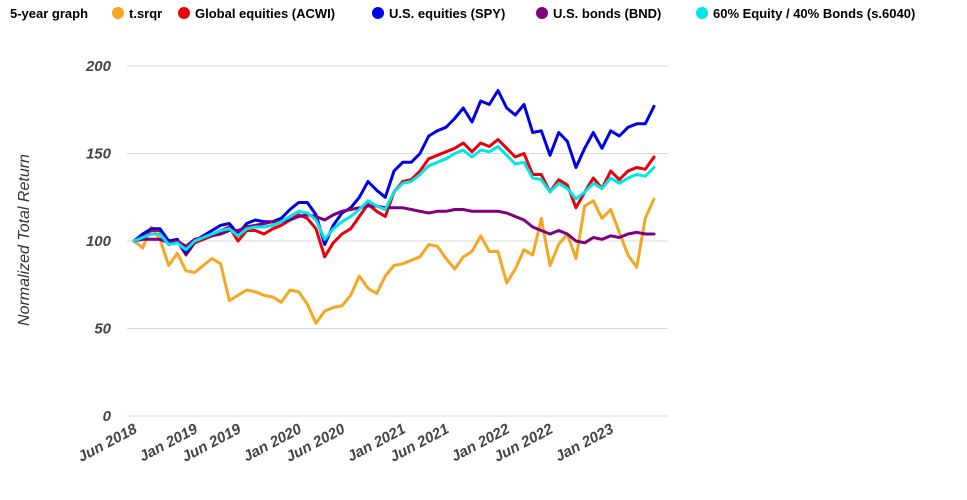  I want to click on y-axis-title: Normalized Total Return, so click(24, 240).